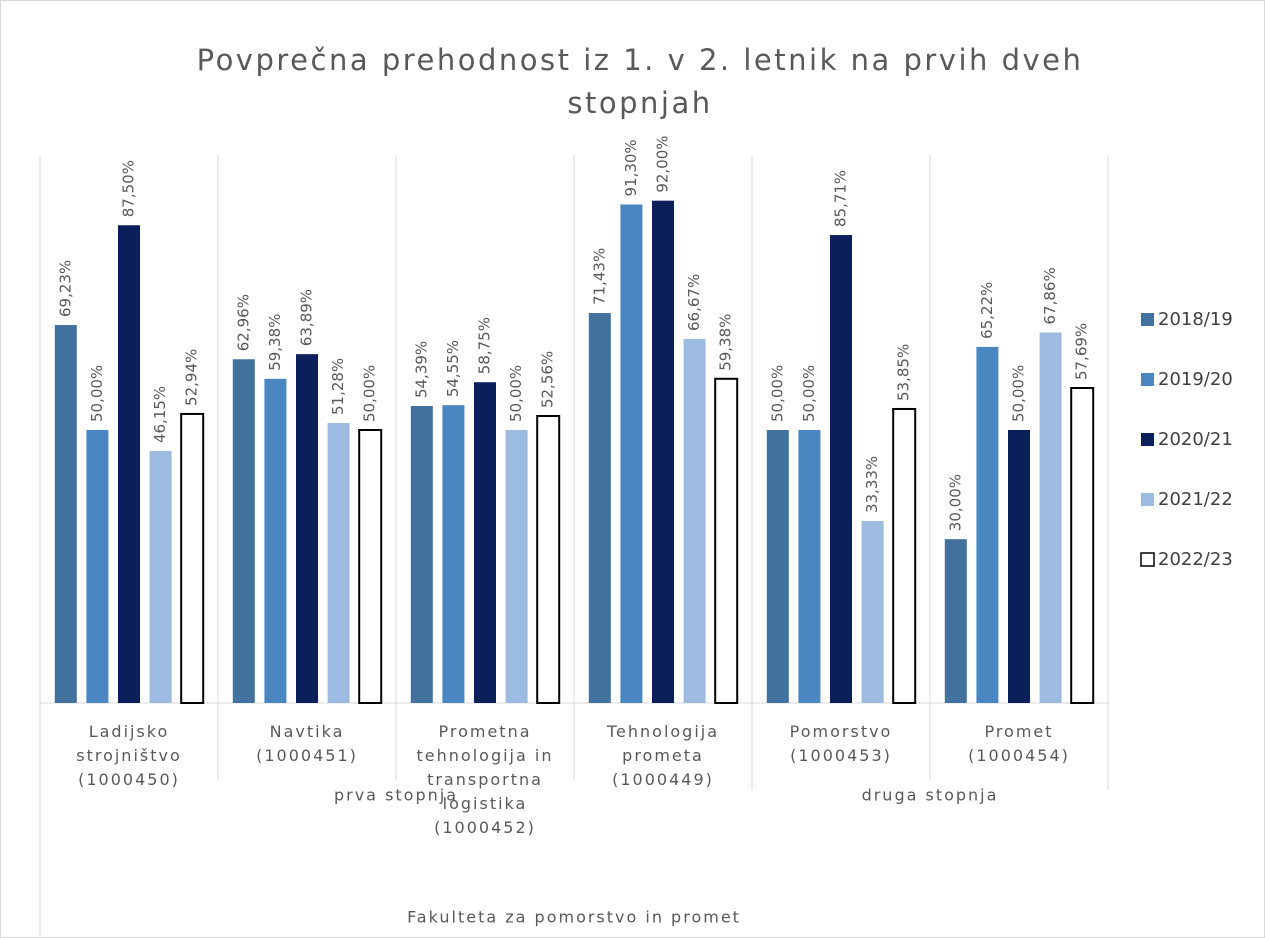 This screenshot has height=938, width=1265. I want to click on x-tick-label: Ladijsko strojništvo (1000450), so click(129, 755).